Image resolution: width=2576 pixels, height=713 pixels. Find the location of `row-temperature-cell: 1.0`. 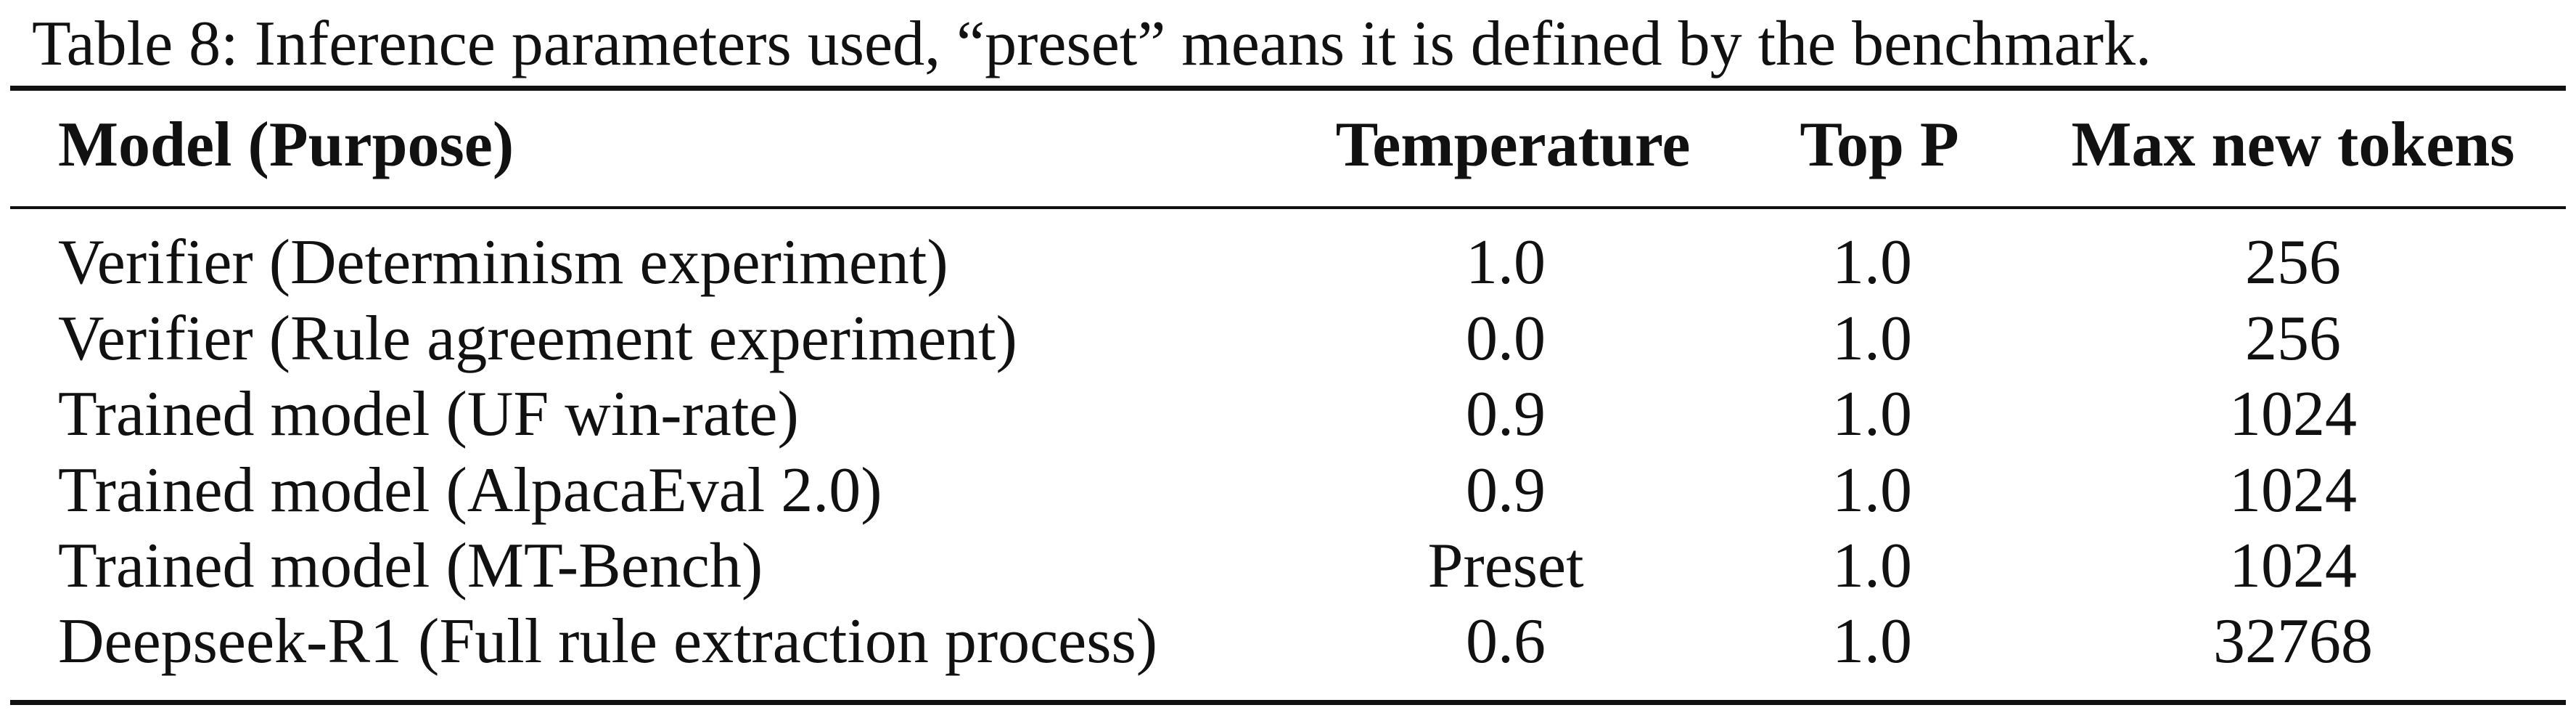

row-temperature-cell: 1.0 is located at coordinates (1506, 262).